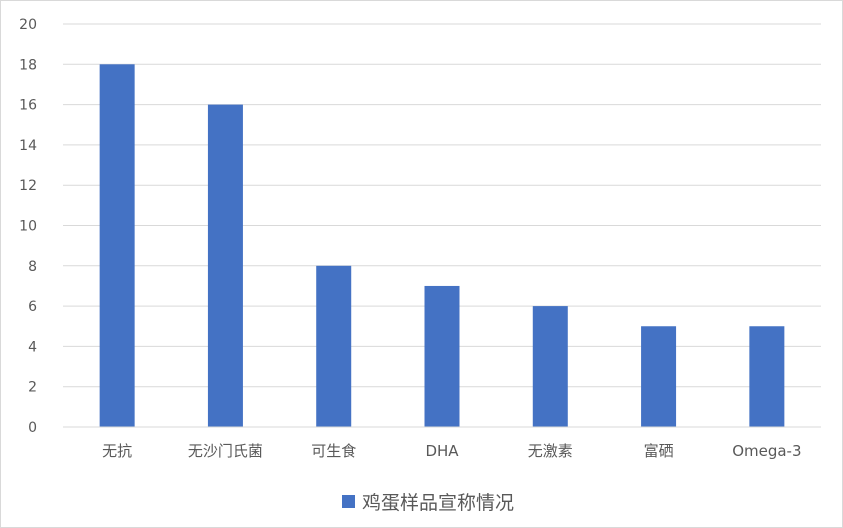  I want to click on y-tick-label: 20, so click(28, 25).